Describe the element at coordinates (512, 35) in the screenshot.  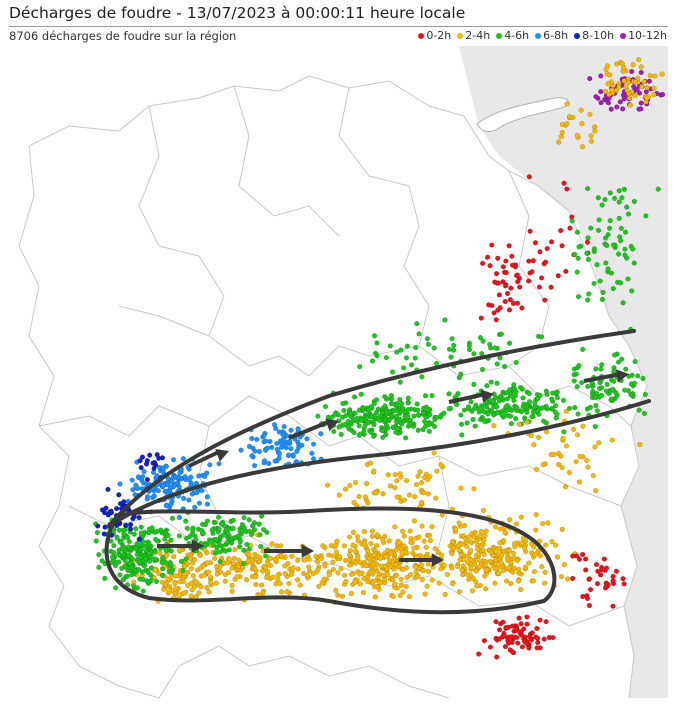
I see `legend-item-4-6h: 4-6h` at that location.